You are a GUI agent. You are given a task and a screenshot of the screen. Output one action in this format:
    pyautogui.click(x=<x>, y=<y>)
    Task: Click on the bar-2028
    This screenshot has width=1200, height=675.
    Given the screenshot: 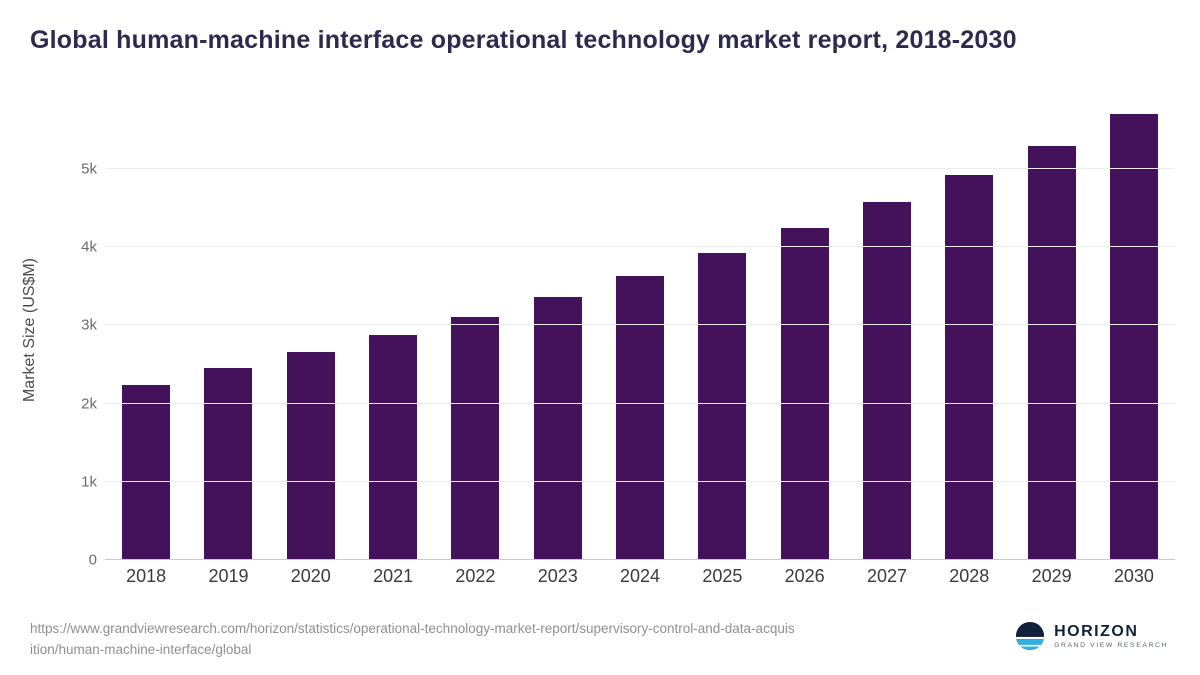 What is the action you would take?
    pyautogui.click(x=969, y=367)
    